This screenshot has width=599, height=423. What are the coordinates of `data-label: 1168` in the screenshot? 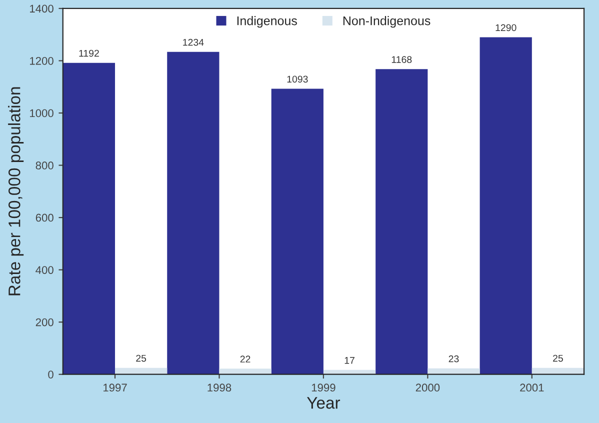 It's located at (402, 60).